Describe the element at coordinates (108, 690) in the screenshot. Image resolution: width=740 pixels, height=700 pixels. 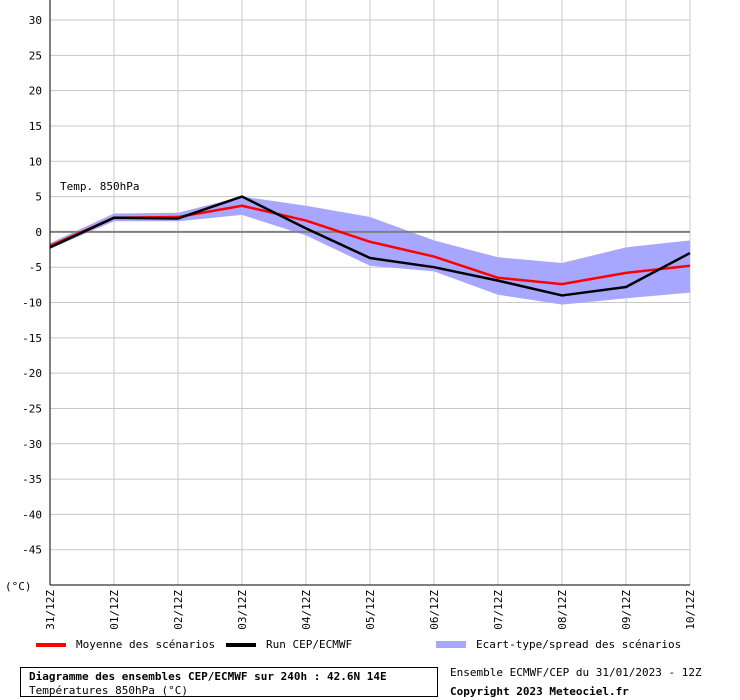
I see `chart-subtitle: Températures 850hPa (°C)` at that location.